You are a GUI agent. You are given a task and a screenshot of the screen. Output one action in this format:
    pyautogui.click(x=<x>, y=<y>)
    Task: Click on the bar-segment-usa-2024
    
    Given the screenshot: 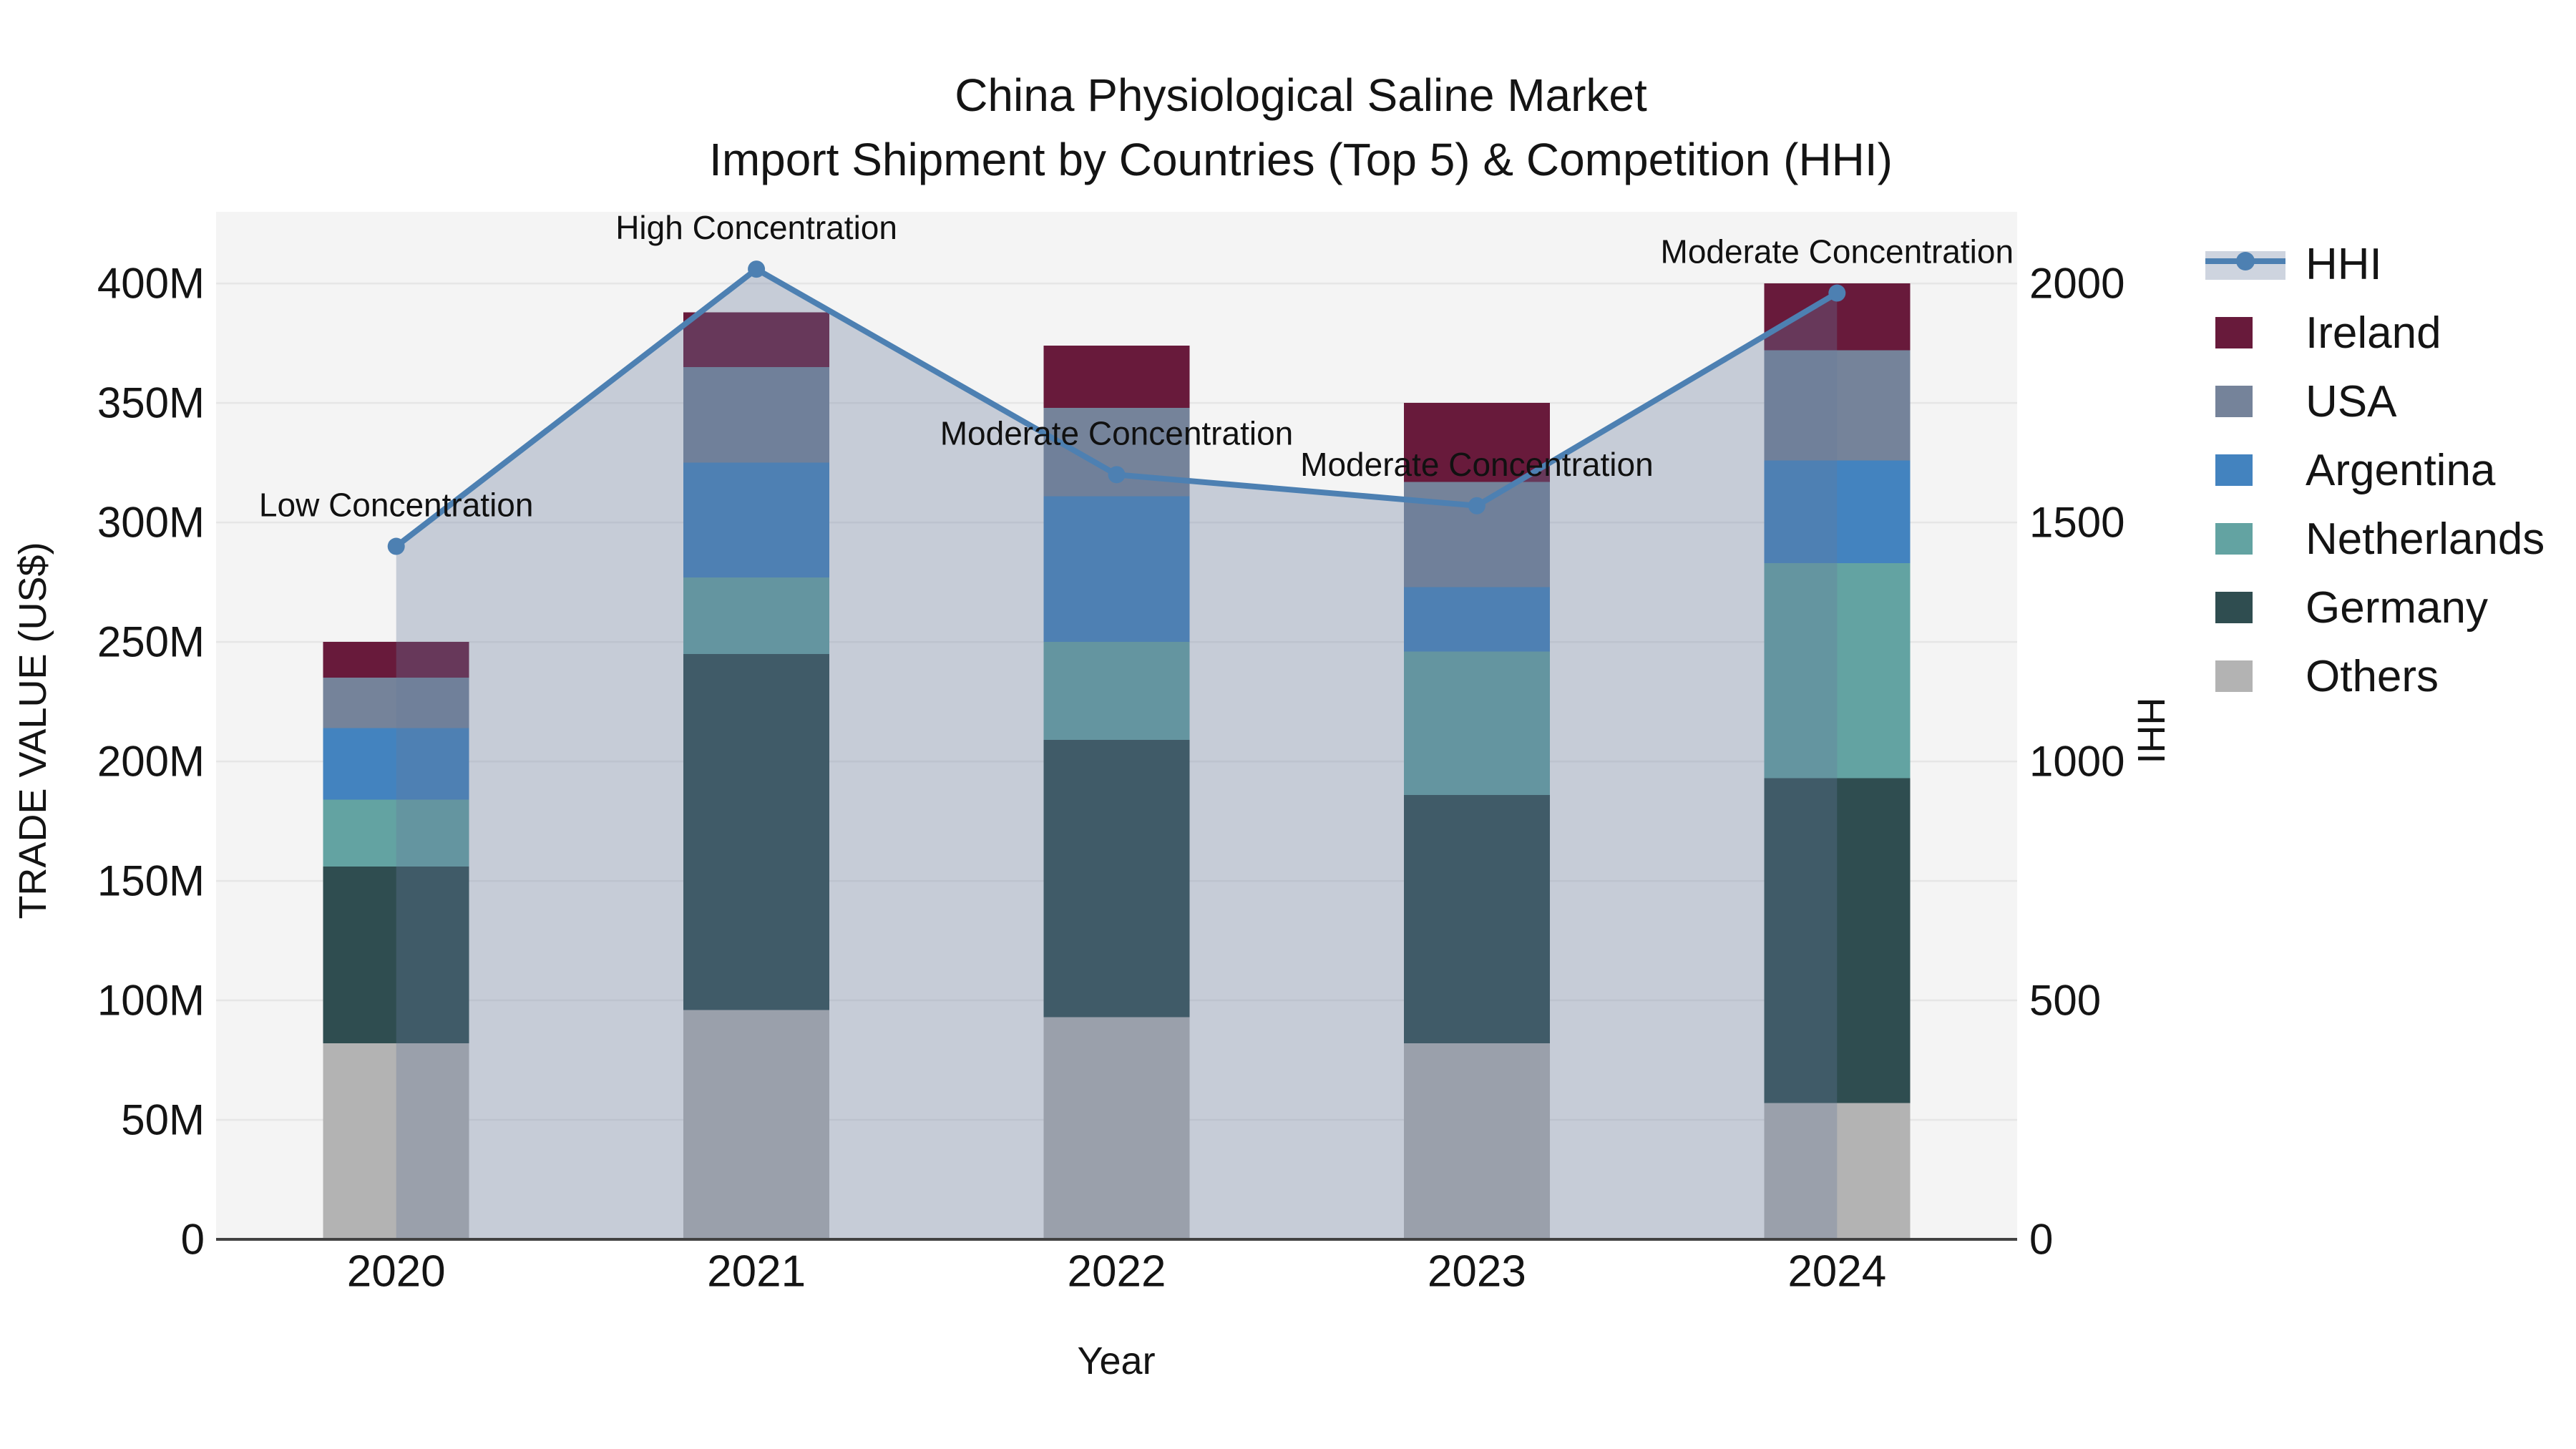 What is the action you would take?
    pyautogui.click(x=1837, y=405)
    